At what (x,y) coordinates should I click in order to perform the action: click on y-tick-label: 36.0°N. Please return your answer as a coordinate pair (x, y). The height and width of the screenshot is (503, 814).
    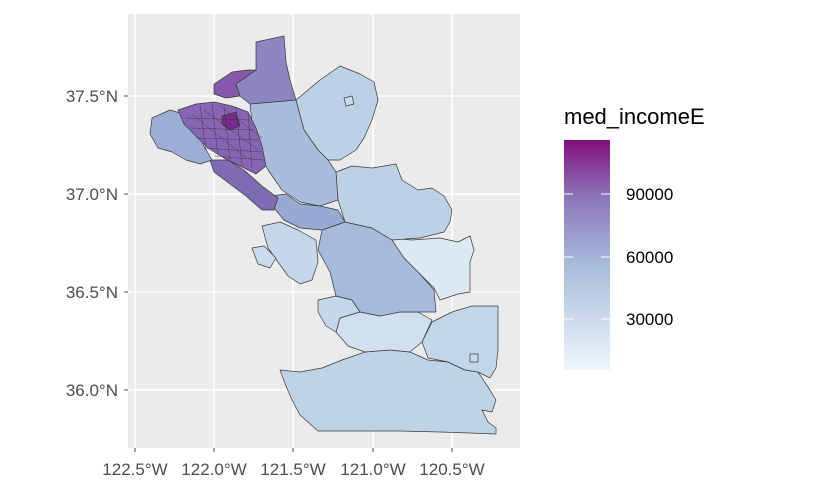
    Looking at the image, I should click on (92, 390).